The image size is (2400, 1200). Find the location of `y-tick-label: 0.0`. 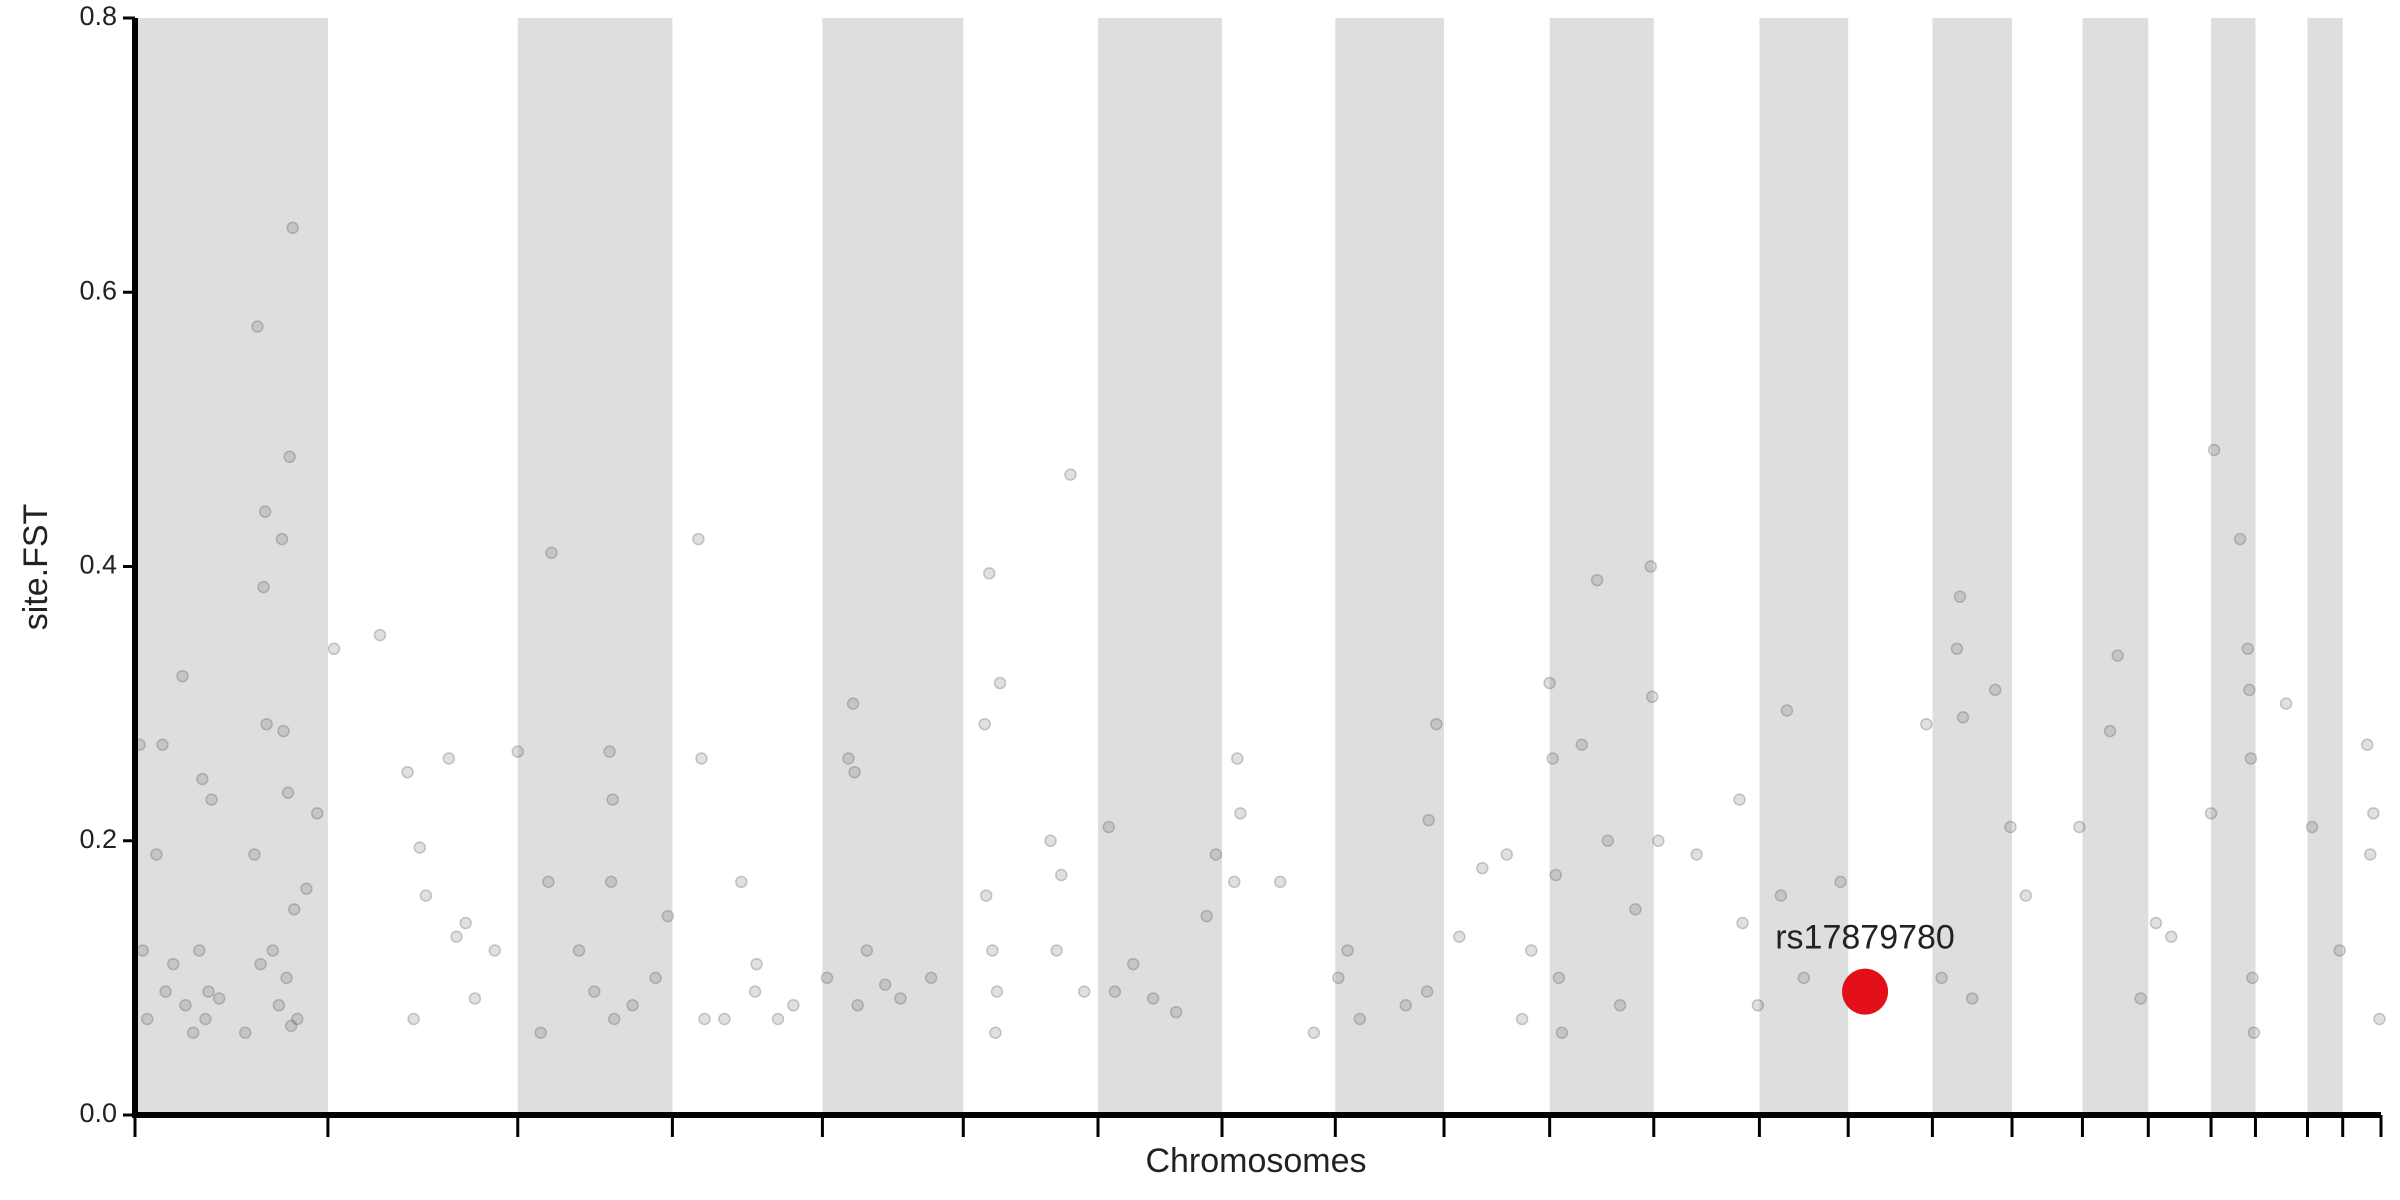

y-tick-label: 0.0 is located at coordinates (98, 1113).